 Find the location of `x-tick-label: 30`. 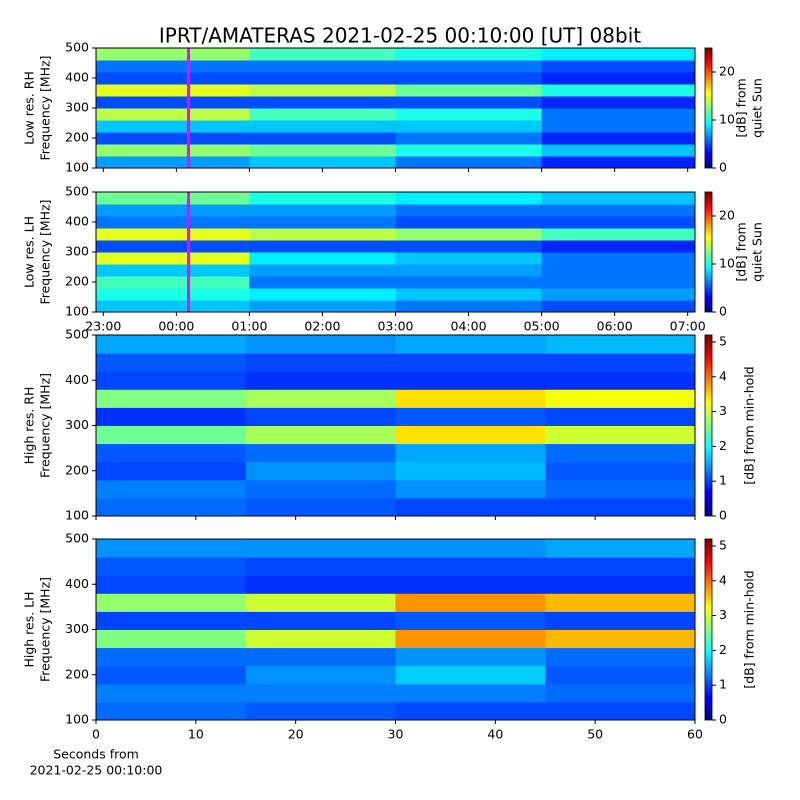

x-tick-label: 30 is located at coordinates (396, 734).